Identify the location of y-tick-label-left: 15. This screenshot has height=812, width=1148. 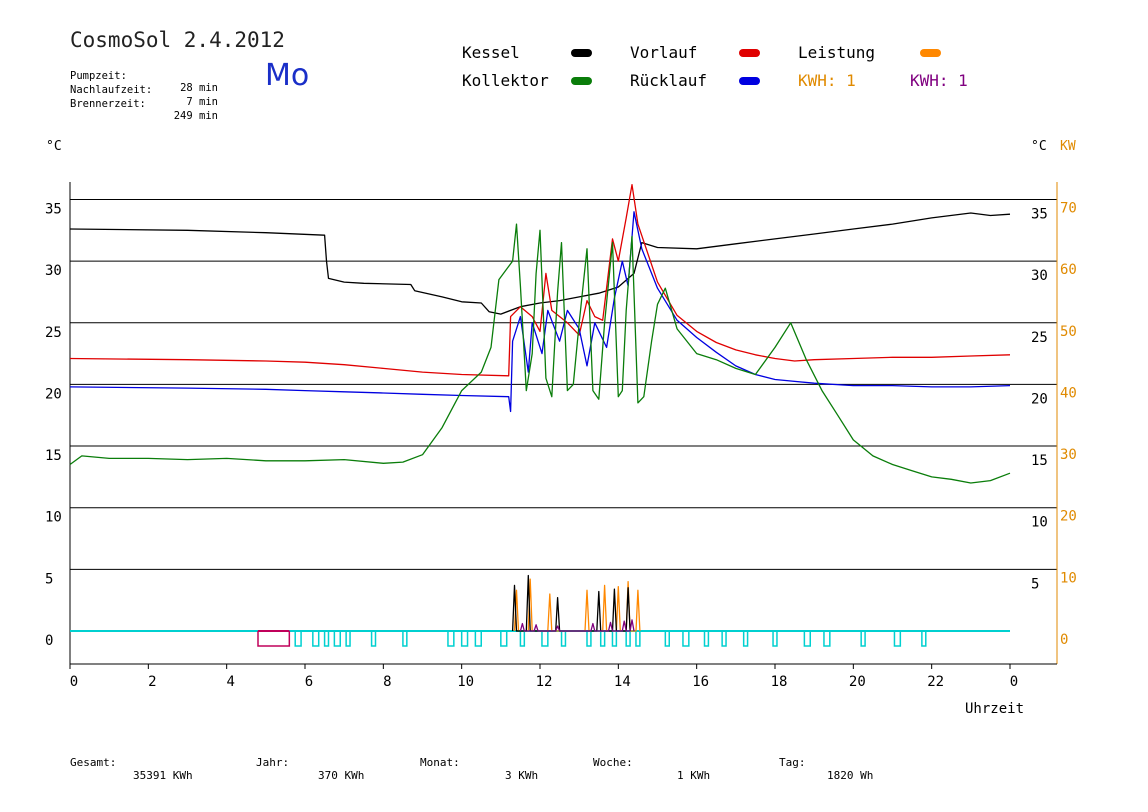
(53, 456).